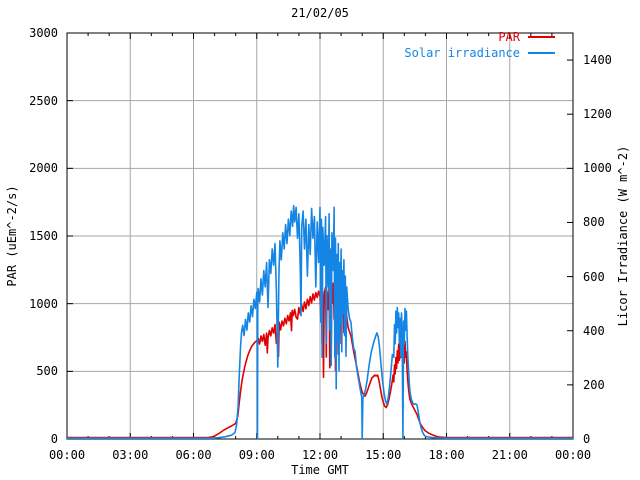  What do you see at coordinates (597, 60) in the screenshot?
I see `y-right-tick-label: 1400` at bounding box center [597, 60].